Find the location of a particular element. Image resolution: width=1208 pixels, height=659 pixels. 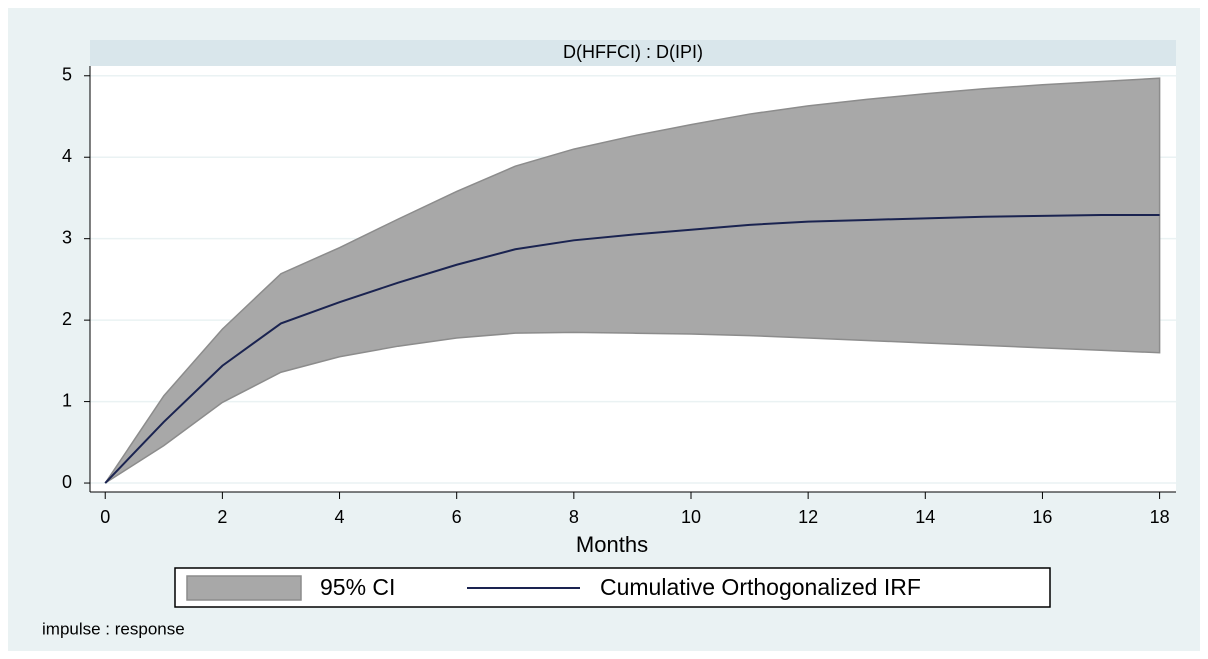

y-tick-label: 5 is located at coordinates (67, 75).